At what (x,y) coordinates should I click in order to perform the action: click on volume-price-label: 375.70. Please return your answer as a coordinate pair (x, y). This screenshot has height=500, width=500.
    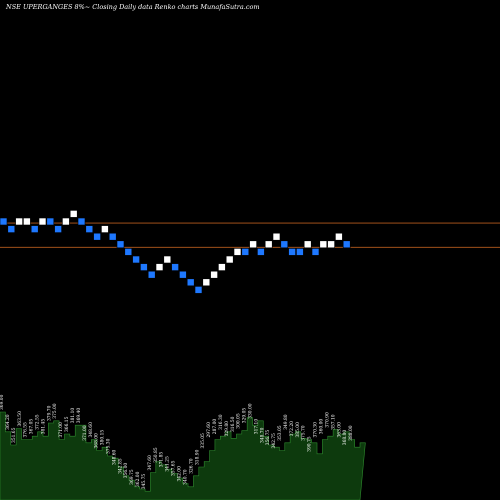
    Looking at the image, I should click on (304, 433).